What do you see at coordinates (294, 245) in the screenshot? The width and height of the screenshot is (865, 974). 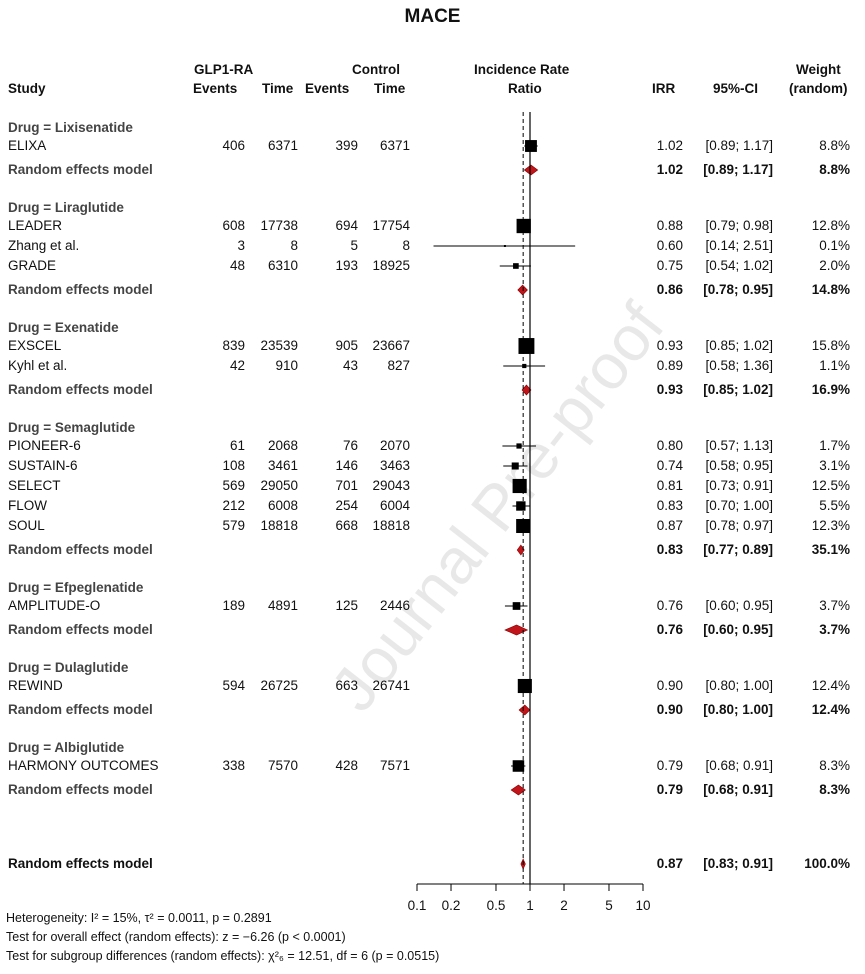 I see `glp1-time: 8` at bounding box center [294, 245].